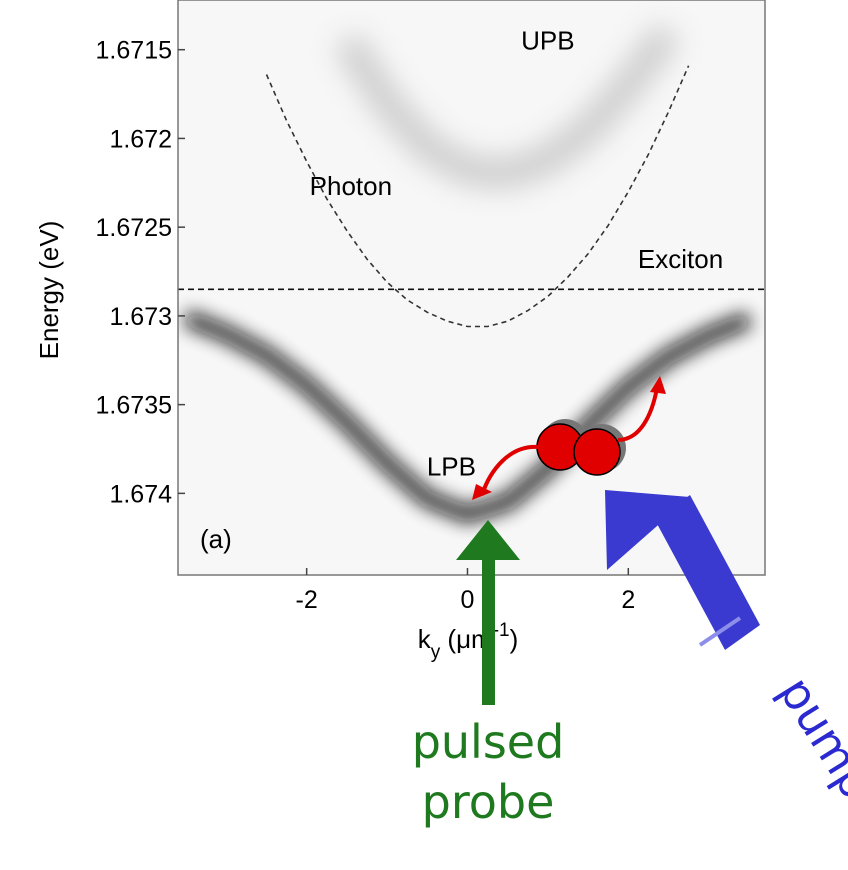 Image resolution: width=848 pixels, height=870 pixels. What do you see at coordinates (488, 742) in the screenshot?
I see `probe-label: pulsed` at bounding box center [488, 742].